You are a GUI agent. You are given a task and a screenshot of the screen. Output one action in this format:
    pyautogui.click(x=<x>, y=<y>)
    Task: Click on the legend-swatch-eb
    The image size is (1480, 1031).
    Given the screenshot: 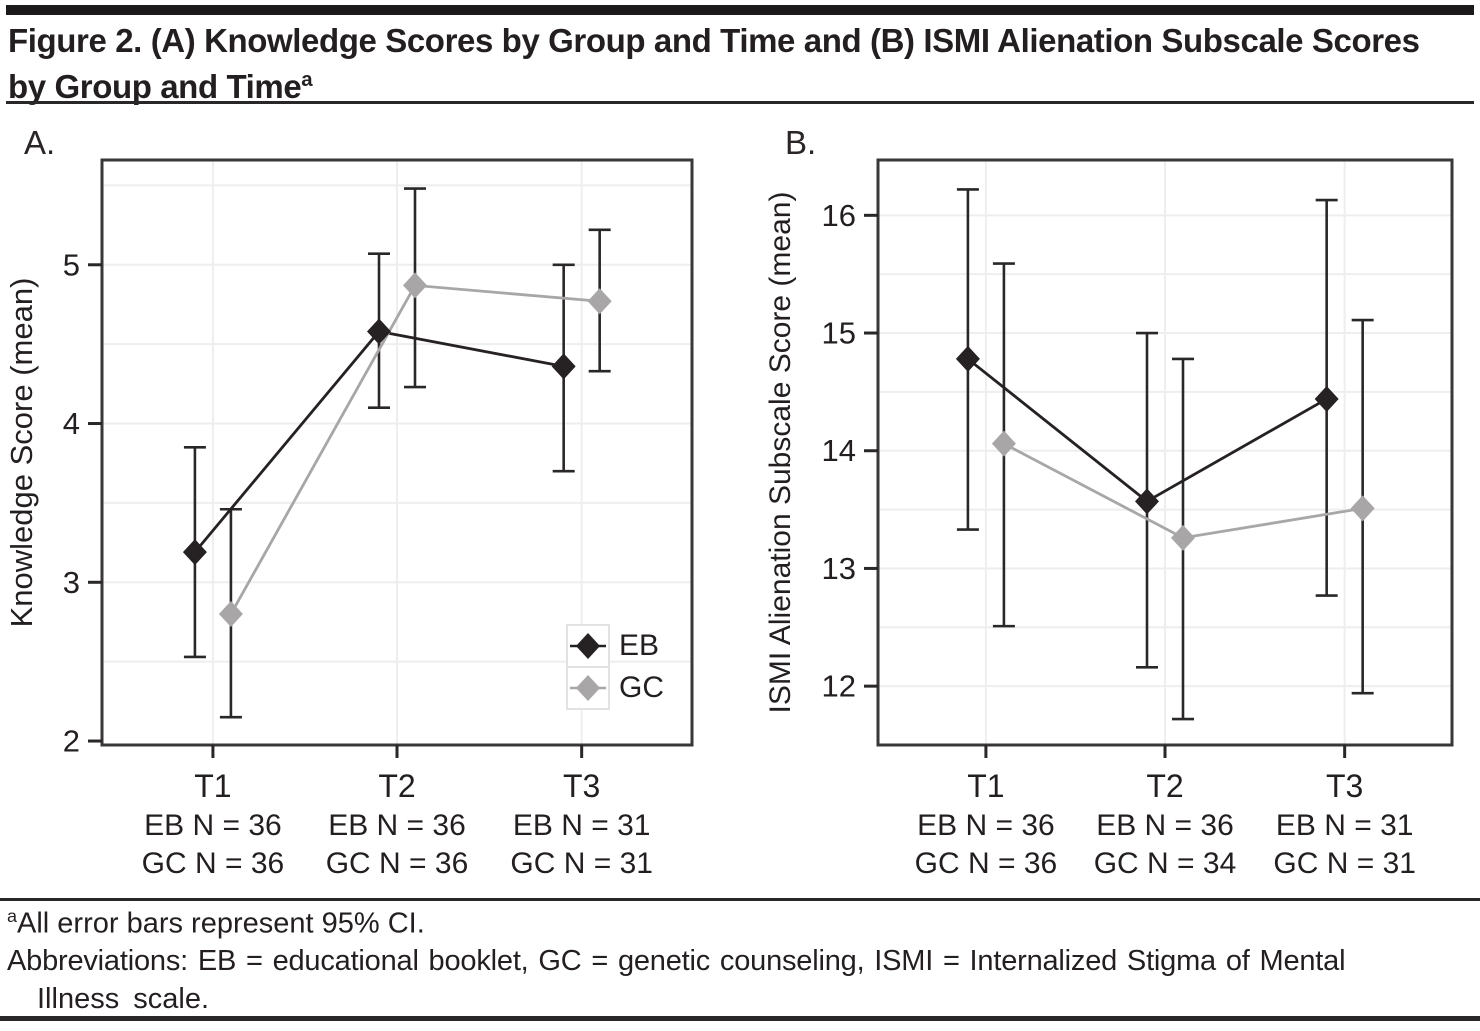 What is the action you would take?
    pyautogui.click(x=588, y=646)
    